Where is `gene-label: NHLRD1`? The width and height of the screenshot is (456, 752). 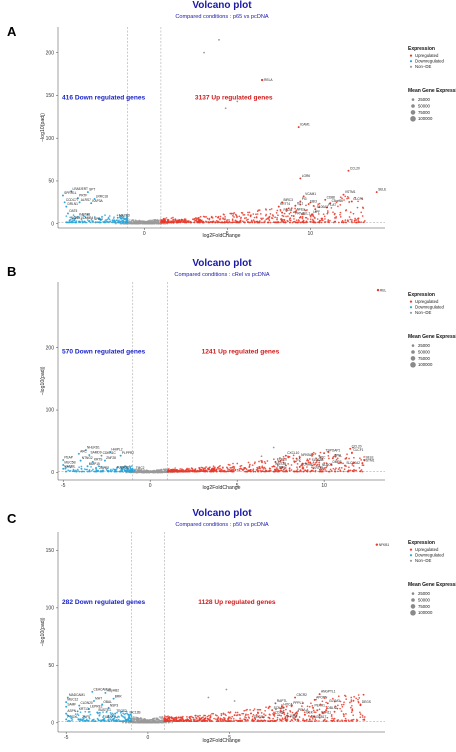
gene-label: NHLRD1 is located at coordinates (93, 448).